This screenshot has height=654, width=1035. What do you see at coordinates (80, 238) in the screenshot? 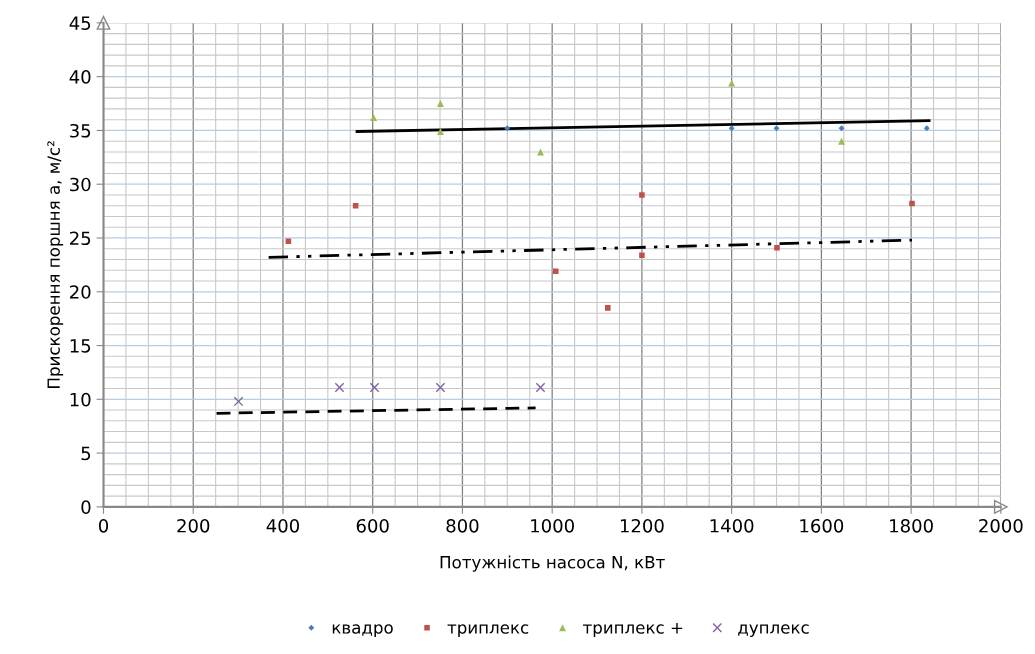
I see `y-tick-label: 25` at bounding box center [80, 238].